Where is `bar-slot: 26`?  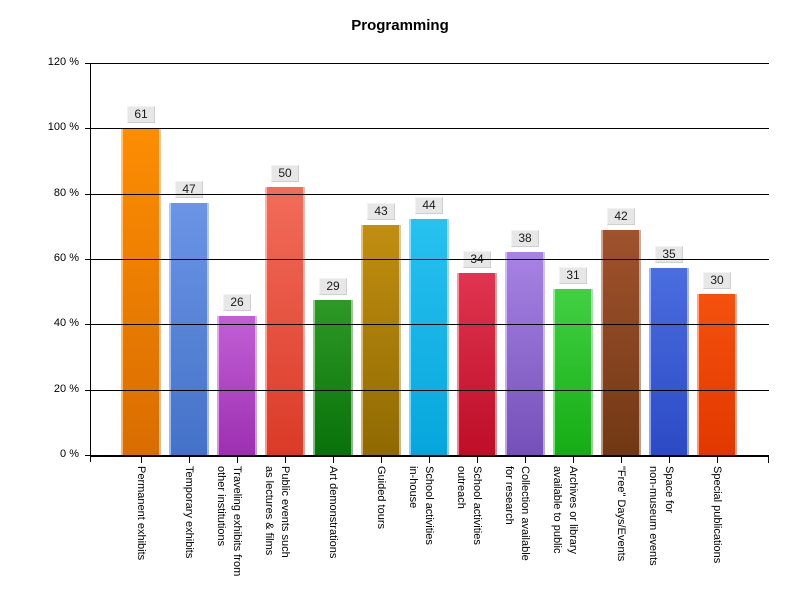 bar-slot: 26 is located at coordinates (237, 259).